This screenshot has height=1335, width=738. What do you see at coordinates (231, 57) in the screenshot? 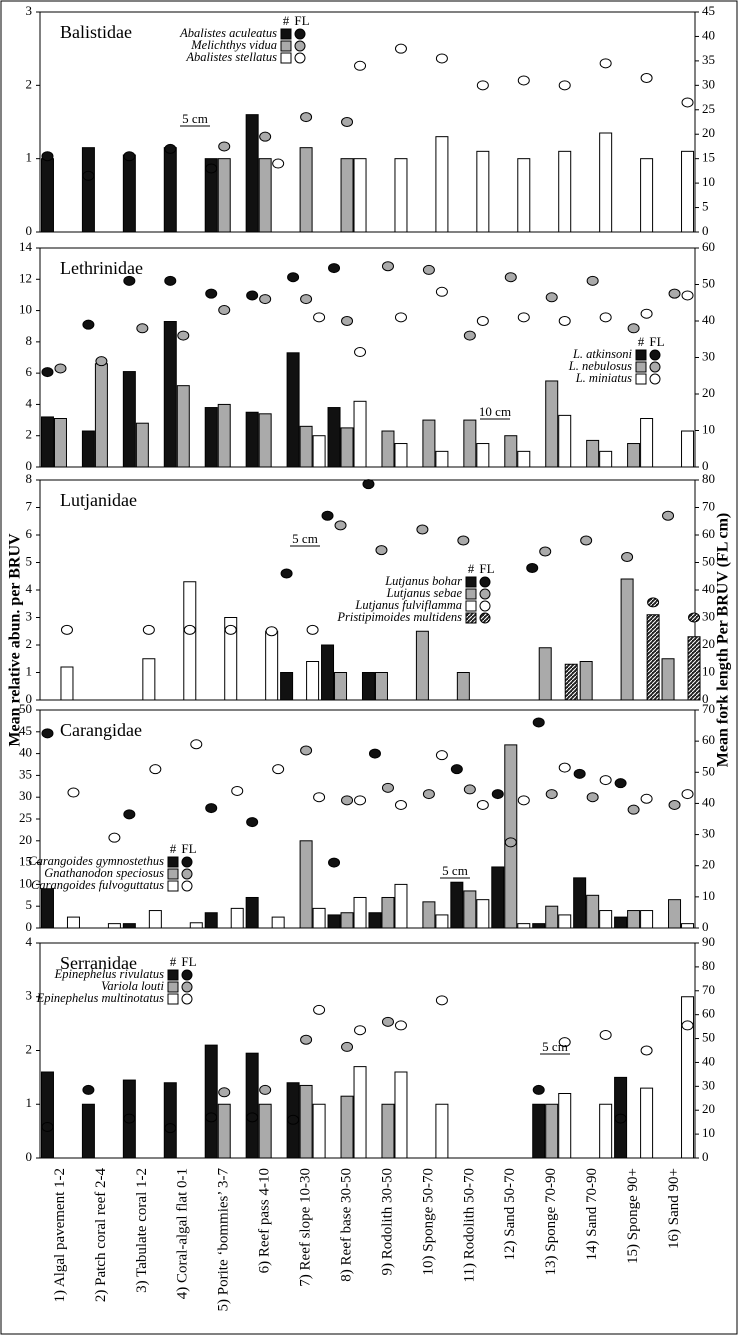
I see `legend-label: Abalistes stellatus` at bounding box center [231, 57].